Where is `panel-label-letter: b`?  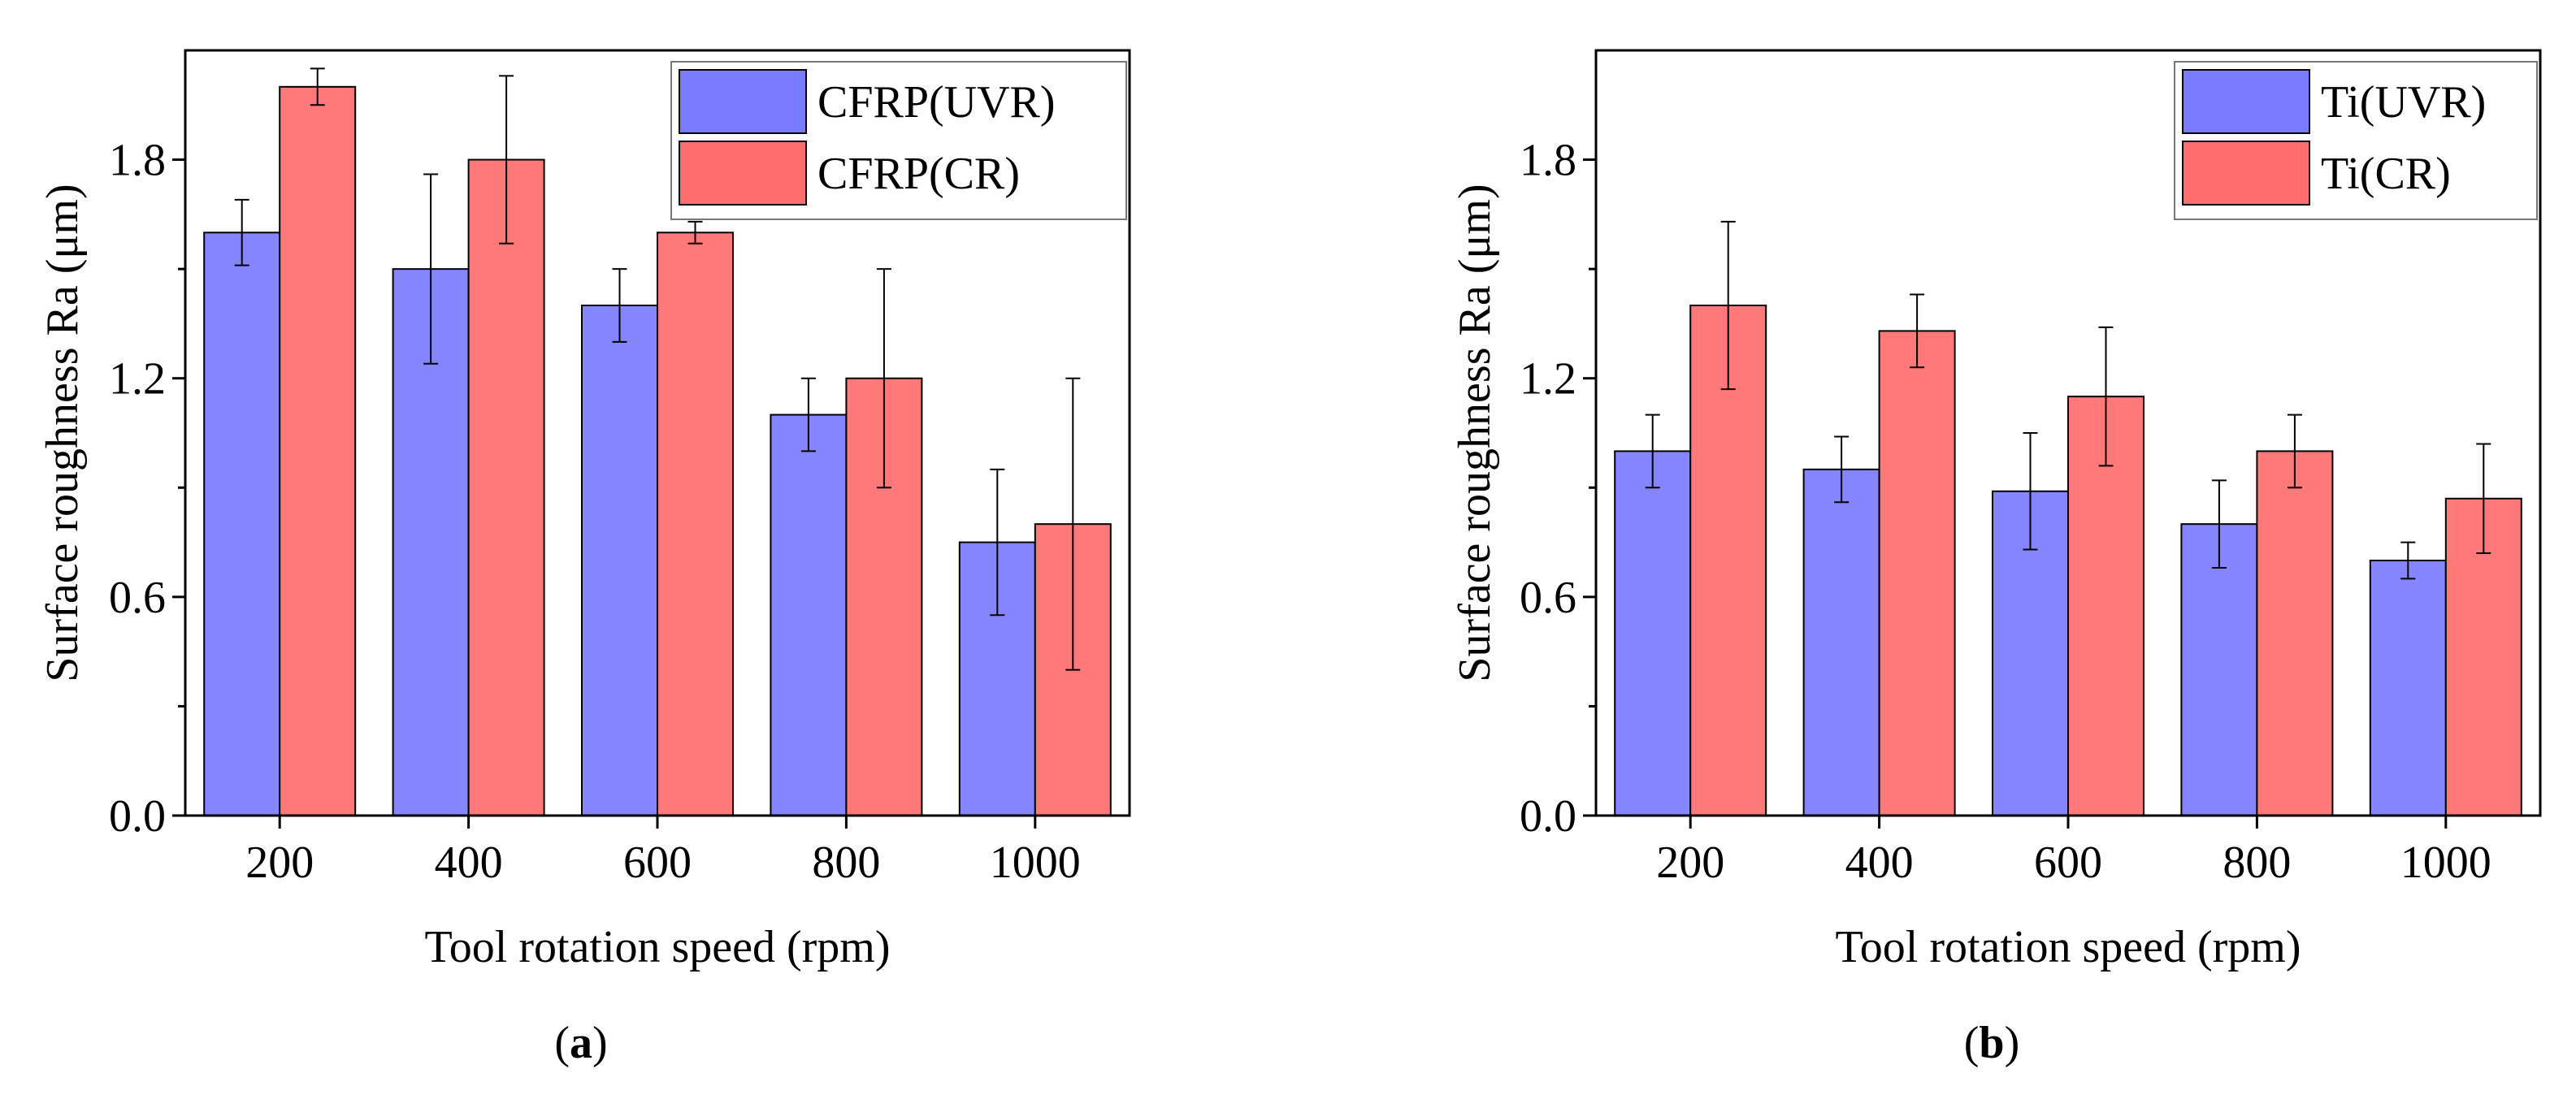
panel-label-letter: b is located at coordinates (1992, 1043).